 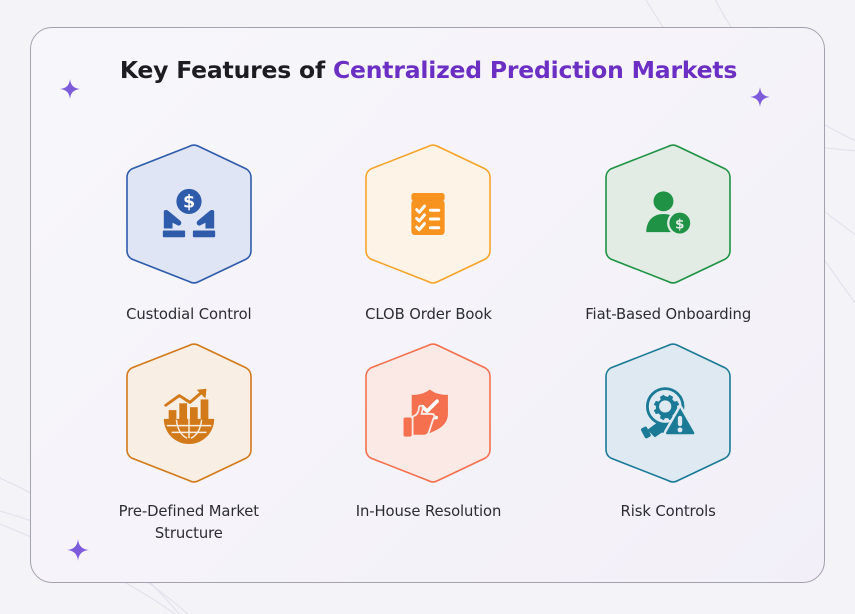 I want to click on feature-label: CLOB Order Book, so click(x=428, y=314).